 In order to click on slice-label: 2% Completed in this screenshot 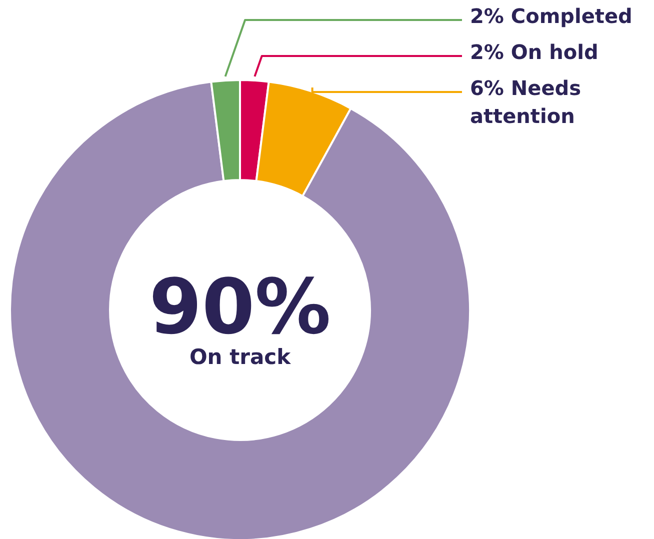, I will do `click(551, 16)`.